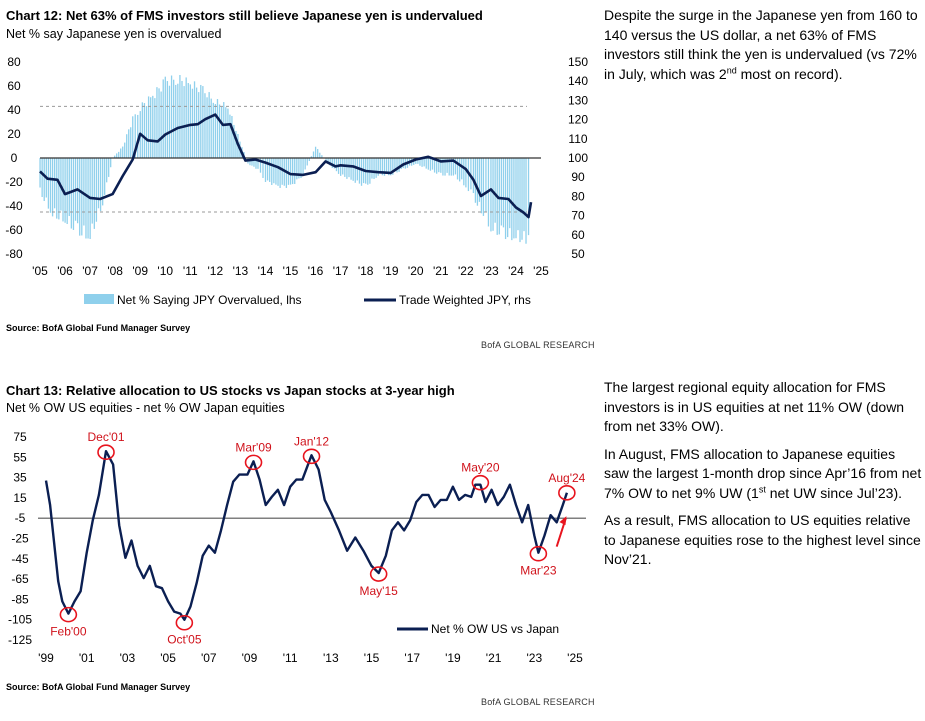 This screenshot has height=721, width=925. I want to click on y-right-tick-label: 120, so click(578, 120).